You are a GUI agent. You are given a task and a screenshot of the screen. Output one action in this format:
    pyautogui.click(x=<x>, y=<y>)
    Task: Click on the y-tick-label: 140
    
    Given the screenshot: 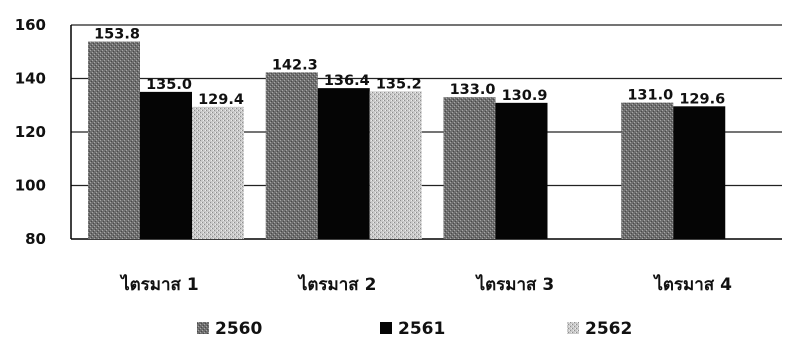 What is the action you would take?
    pyautogui.click(x=30, y=79)
    